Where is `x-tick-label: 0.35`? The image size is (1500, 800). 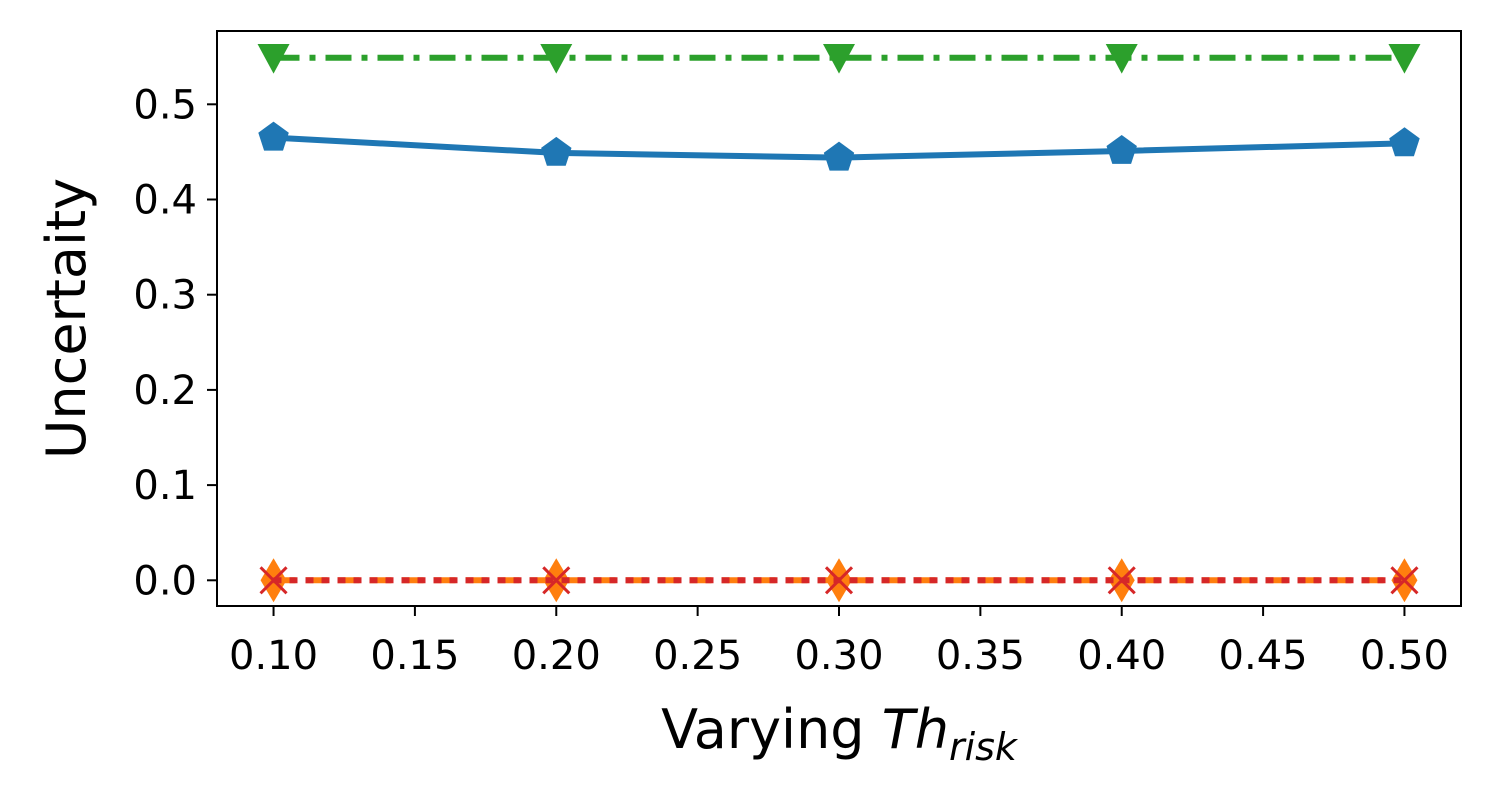 x-tick-label: 0.35 is located at coordinates (980, 656).